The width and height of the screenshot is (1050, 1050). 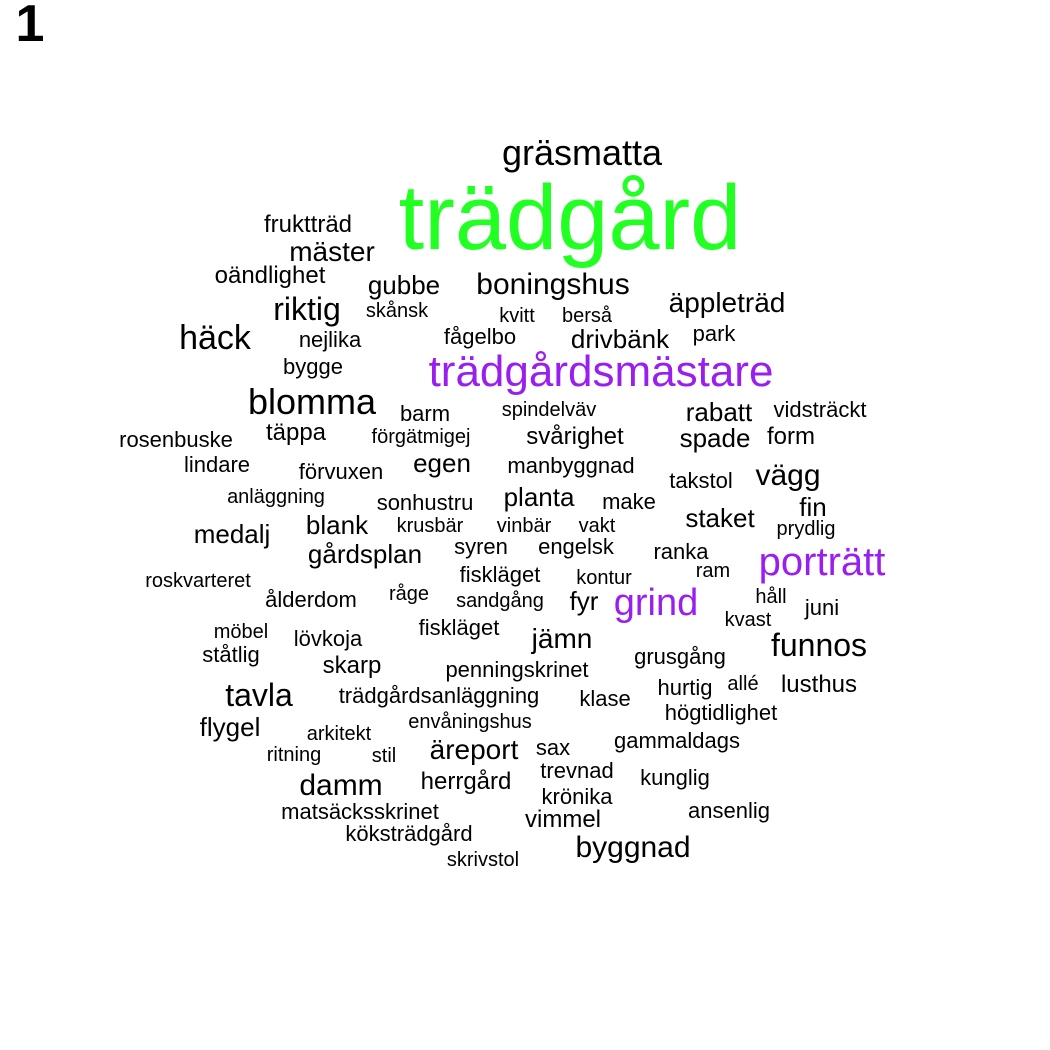 What do you see at coordinates (524, 526) in the screenshot?
I see `word-vinbar: vinbär` at bounding box center [524, 526].